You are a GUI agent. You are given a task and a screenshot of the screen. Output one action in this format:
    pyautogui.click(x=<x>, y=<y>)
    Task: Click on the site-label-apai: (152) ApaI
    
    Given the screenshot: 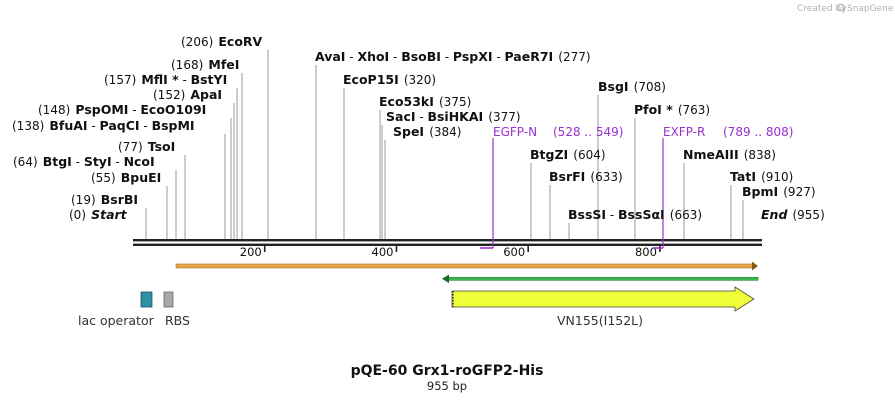 What is the action you would take?
    pyautogui.click(x=187, y=93)
    